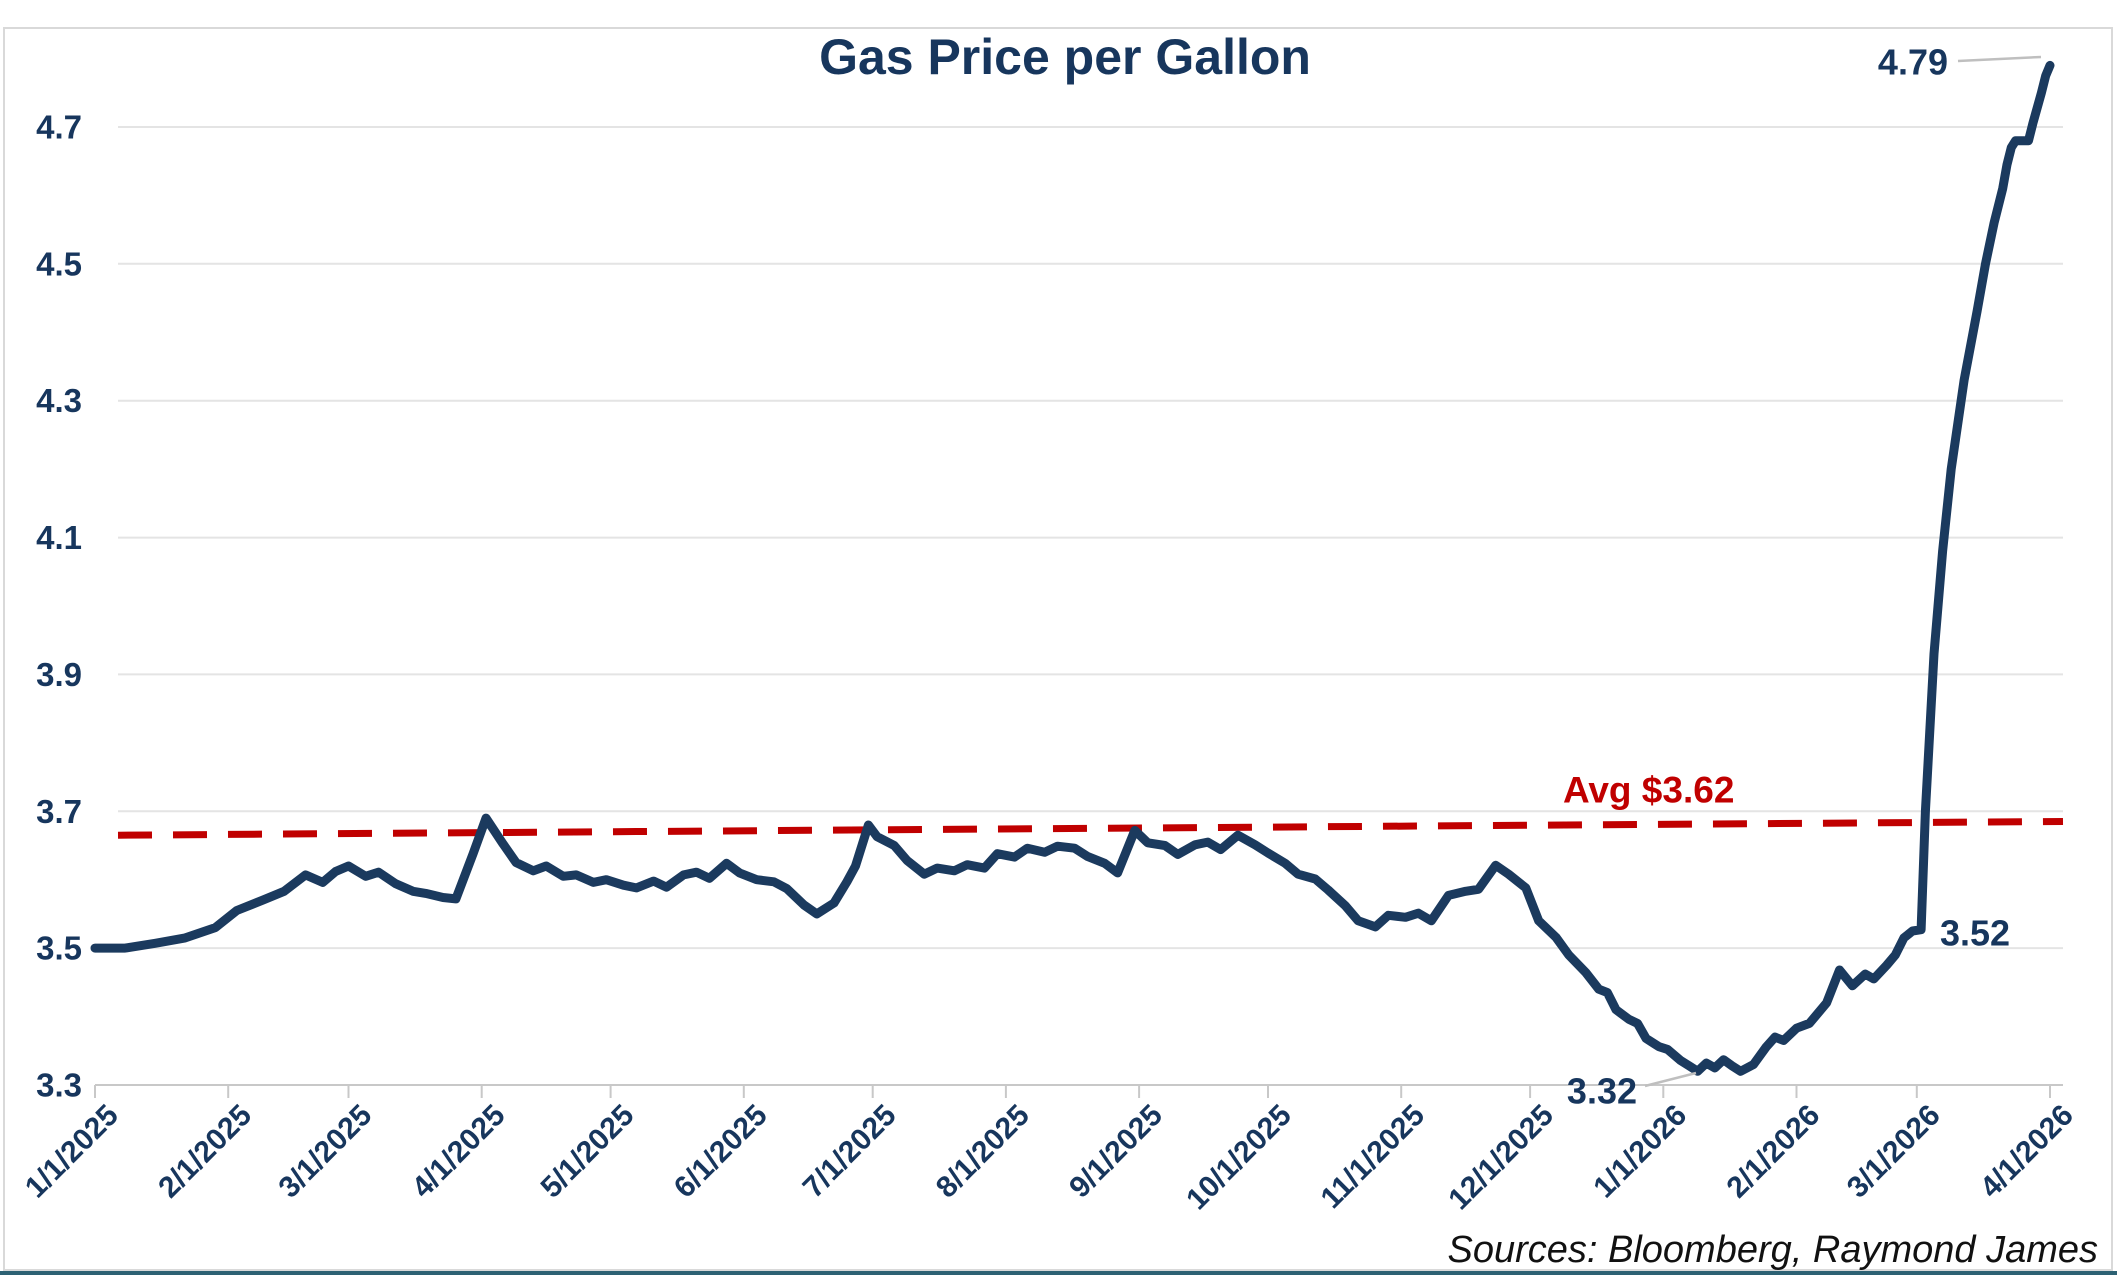  I want to click on y-tick-label: 4.1, so click(59, 537).